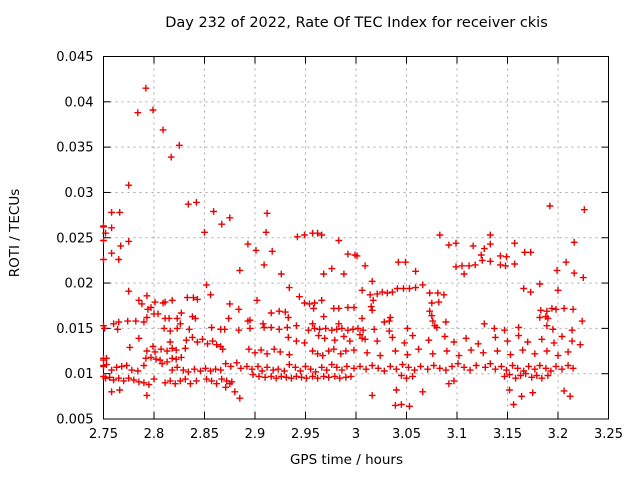  What do you see at coordinates (346, 460) in the screenshot?
I see `x-axis-title: GPS time / hours` at bounding box center [346, 460].